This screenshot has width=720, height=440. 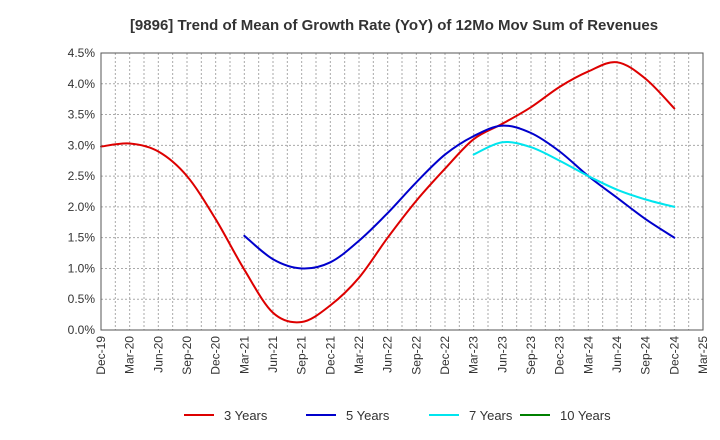 I want to click on y-tick-label: 0.5%, so click(x=82, y=299).